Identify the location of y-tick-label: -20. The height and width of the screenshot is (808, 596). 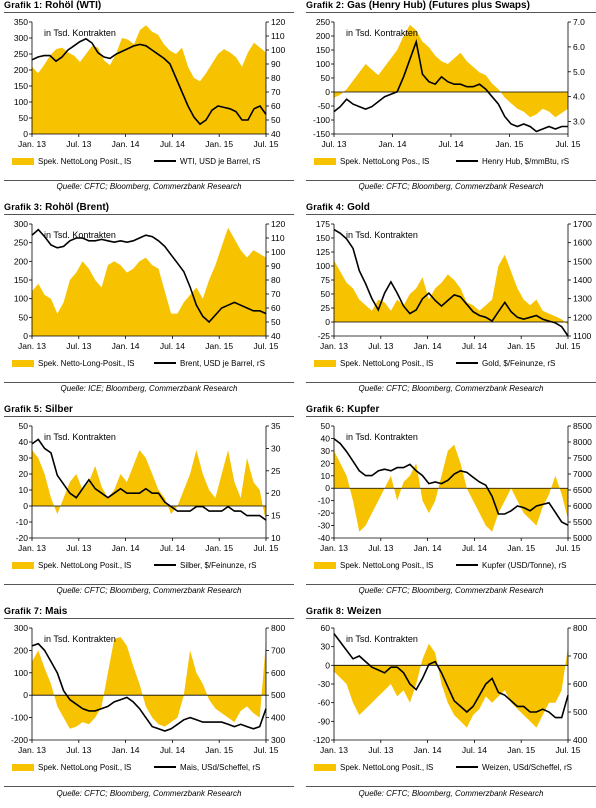
(22, 538).